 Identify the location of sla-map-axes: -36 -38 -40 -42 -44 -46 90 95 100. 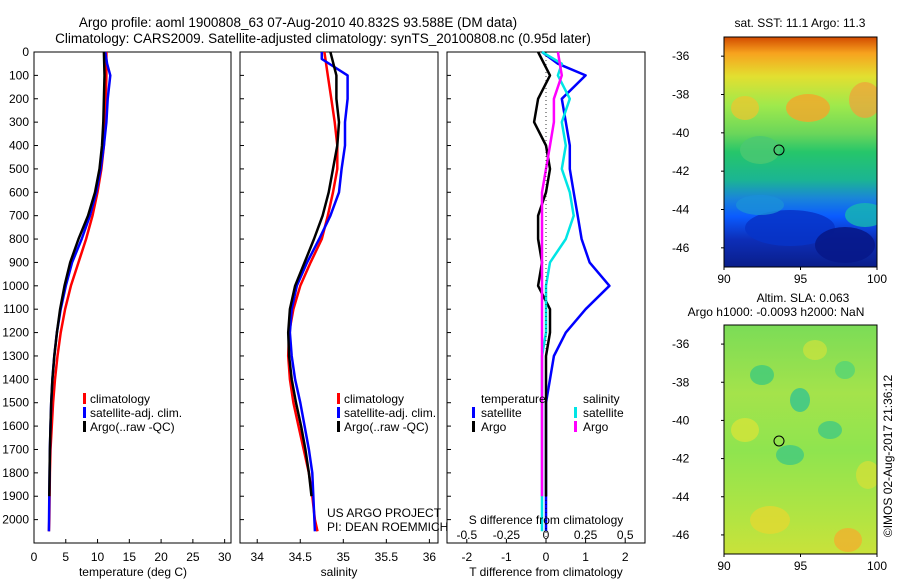
(779, 455).